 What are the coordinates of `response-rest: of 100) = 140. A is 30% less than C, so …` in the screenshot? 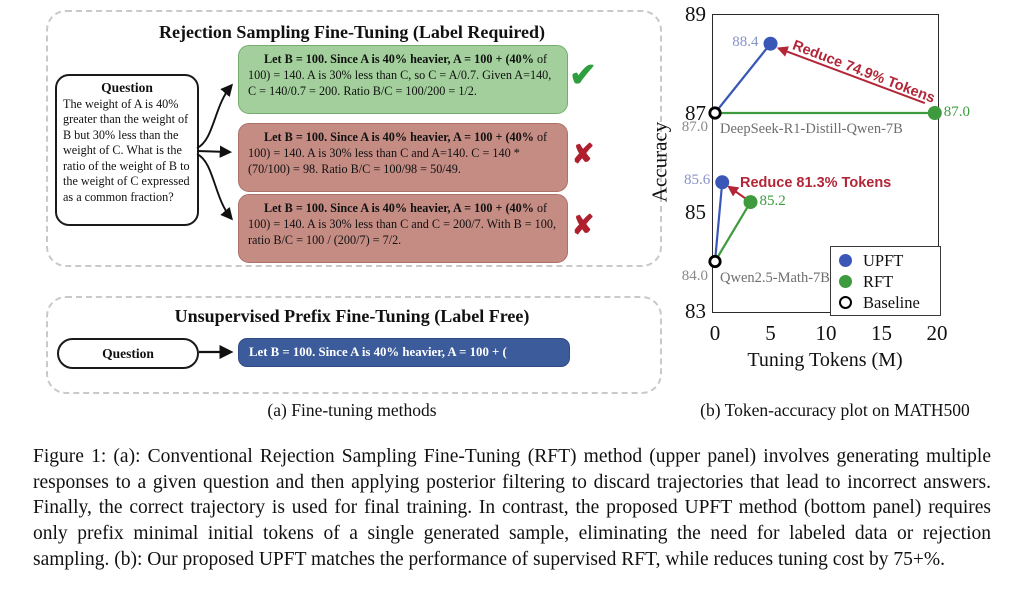 It's located at (400, 75).